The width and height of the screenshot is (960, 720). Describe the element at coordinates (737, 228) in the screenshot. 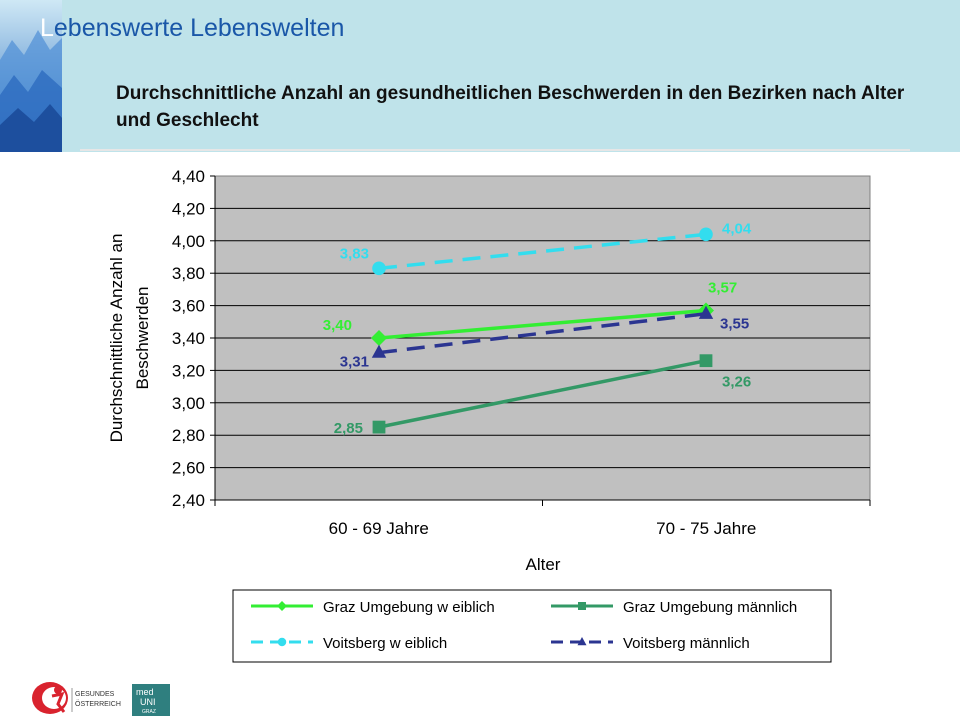

I see `data-label: 4,04` at that location.